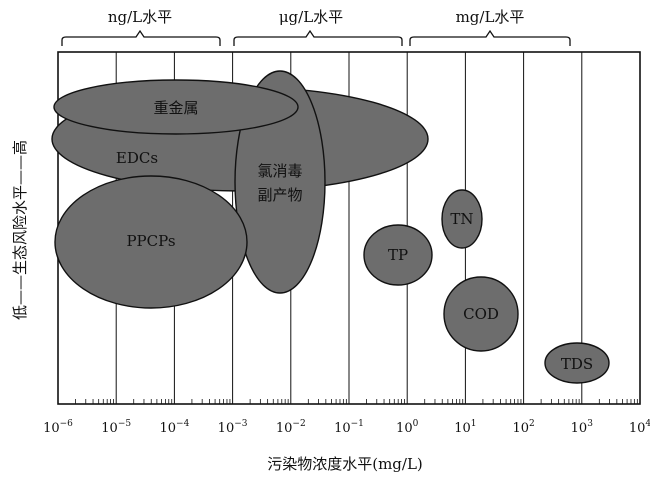 This screenshot has width=650, height=487. I want to click on band-braces, so click(316, 37).